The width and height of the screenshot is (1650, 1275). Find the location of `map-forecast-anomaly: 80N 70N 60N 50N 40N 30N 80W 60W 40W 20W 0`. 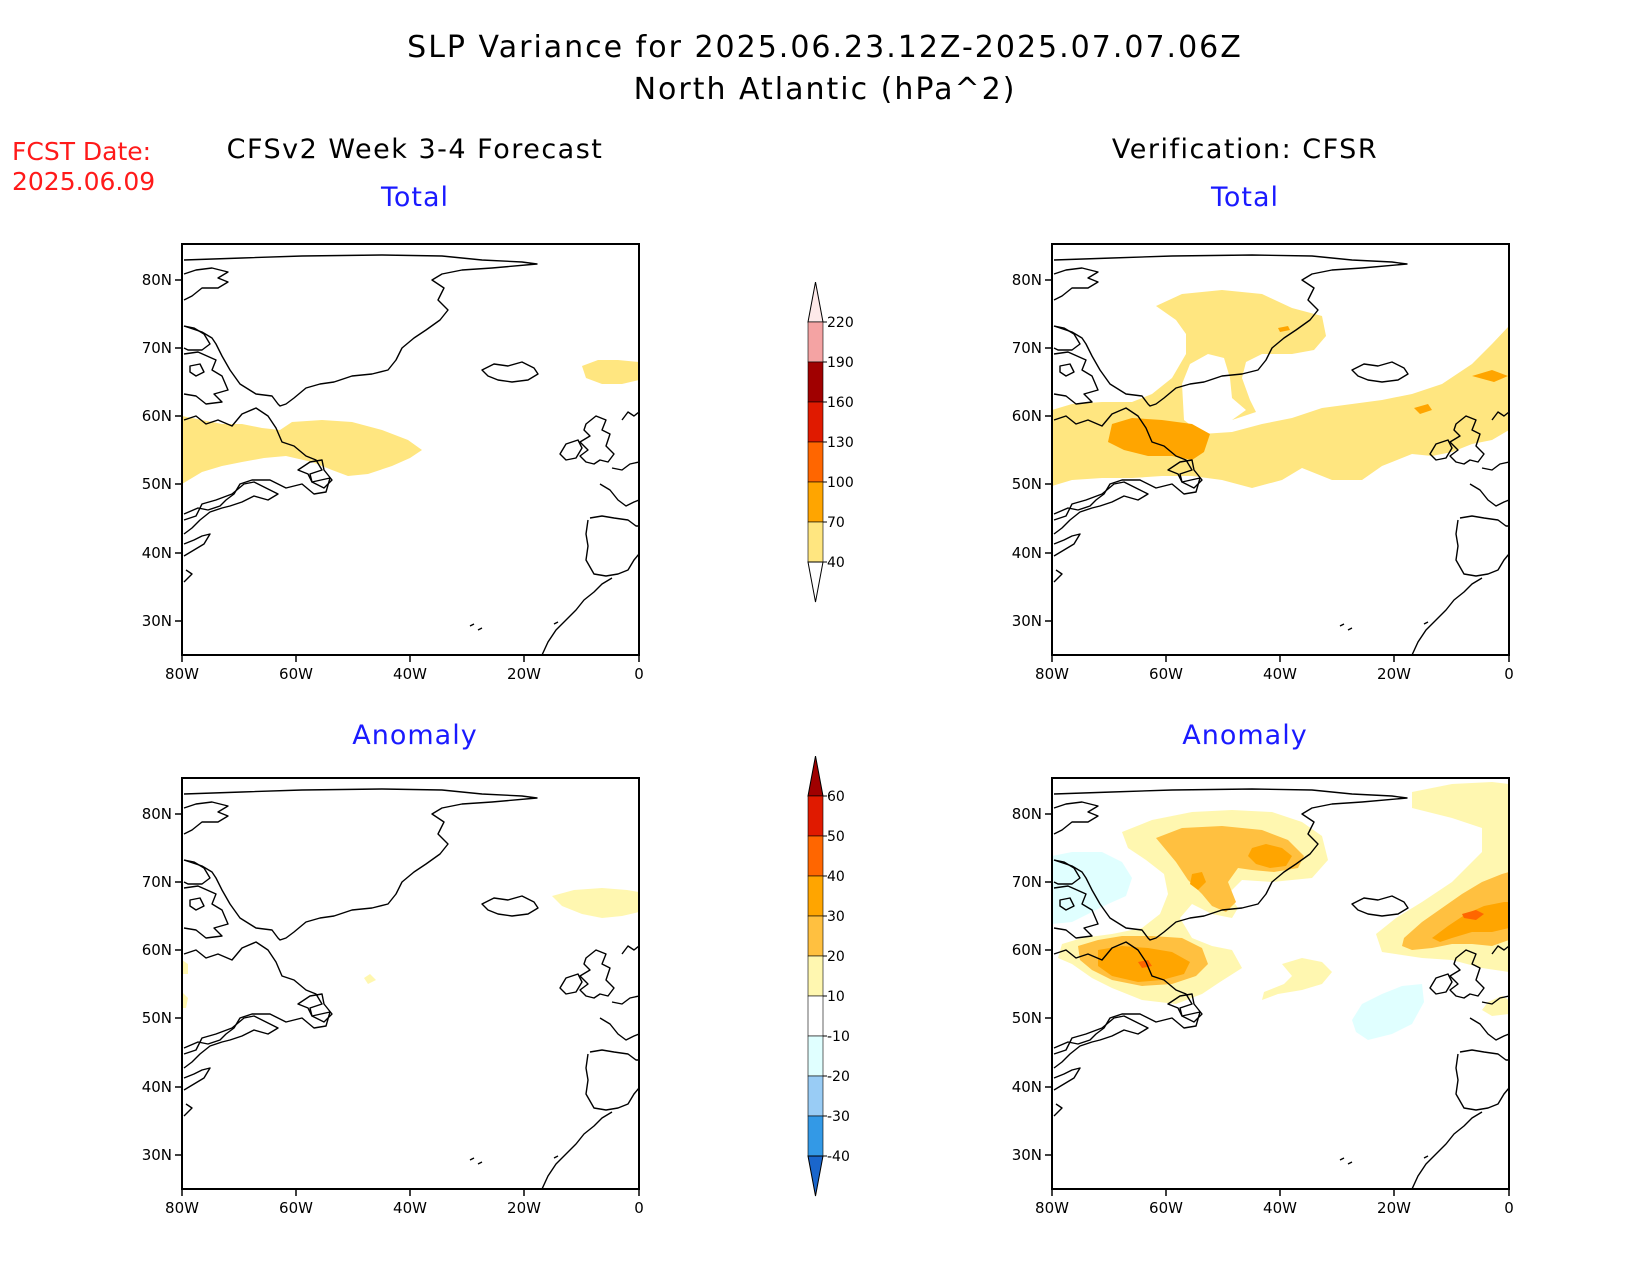

map-forecast-anomaly: 80N 70N 60N 50N 40N 30N 80W 60W 40W 20W 0 is located at coordinates (393, 997).